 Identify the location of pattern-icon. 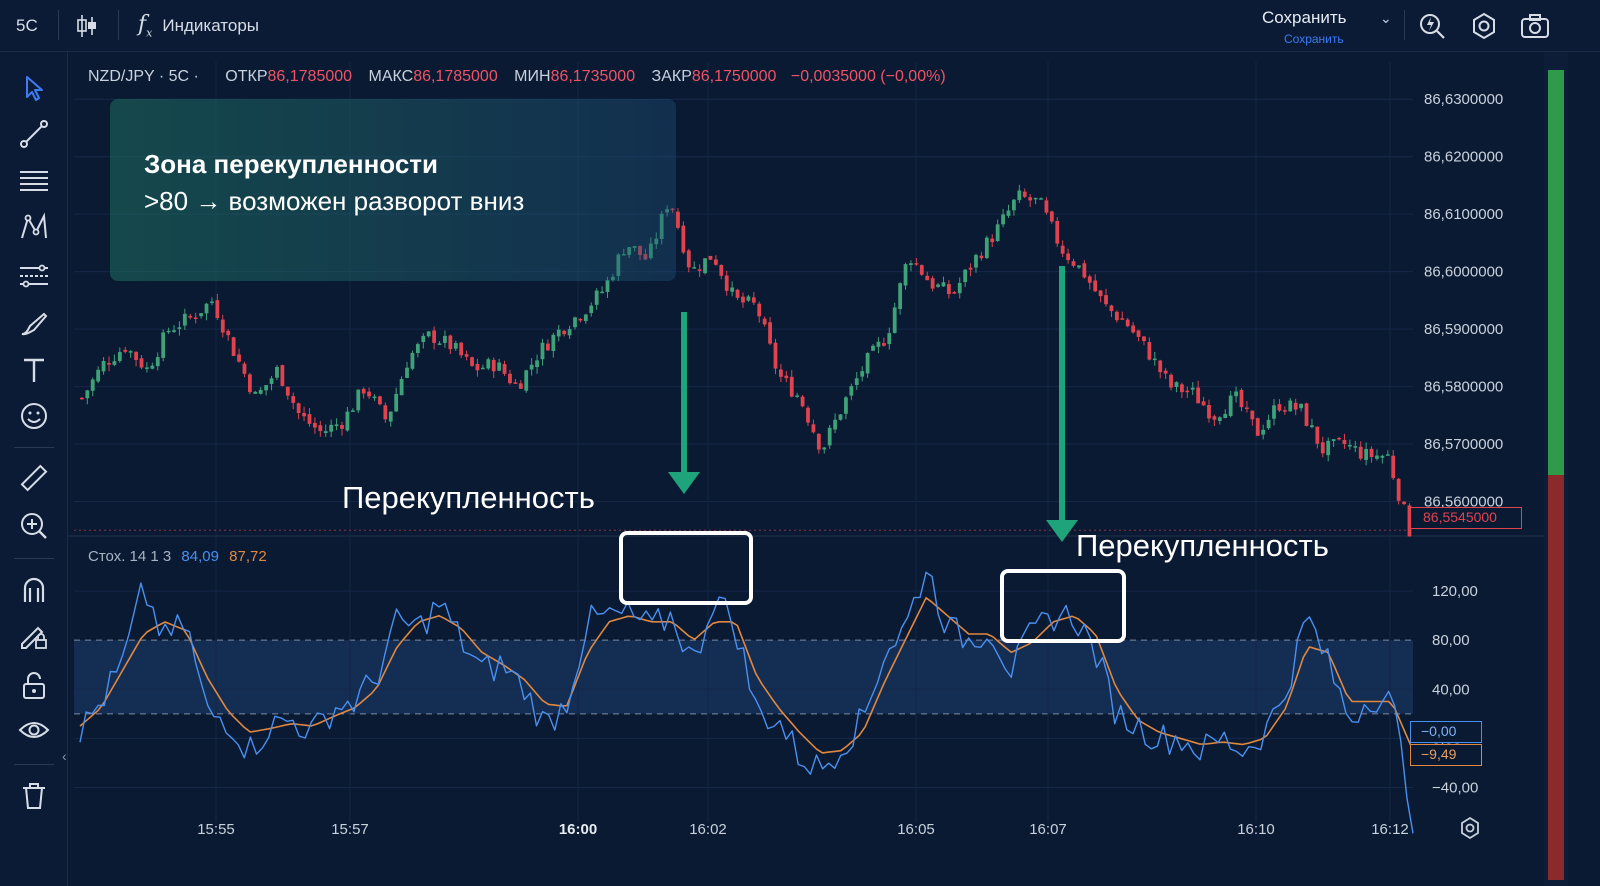
(34, 228).